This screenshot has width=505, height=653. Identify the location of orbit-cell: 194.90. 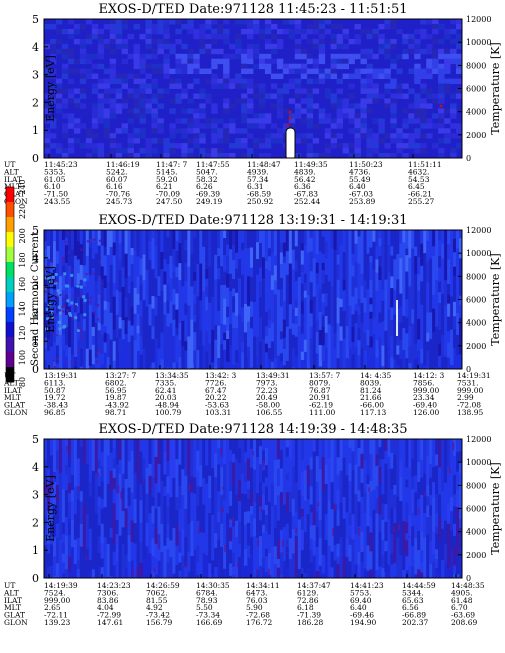
(363, 622).